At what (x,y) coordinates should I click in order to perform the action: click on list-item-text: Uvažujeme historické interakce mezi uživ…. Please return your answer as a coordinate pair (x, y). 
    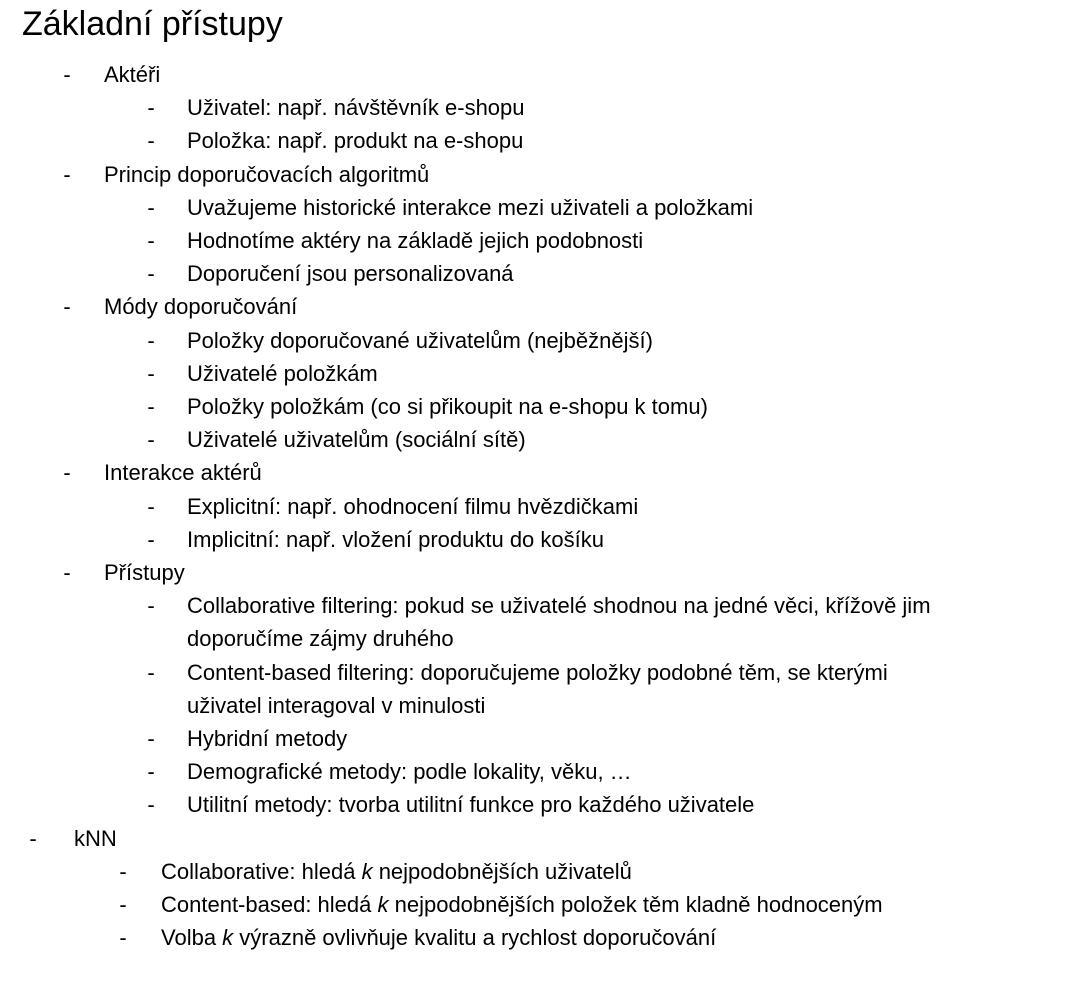
    Looking at the image, I should click on (470, 207).